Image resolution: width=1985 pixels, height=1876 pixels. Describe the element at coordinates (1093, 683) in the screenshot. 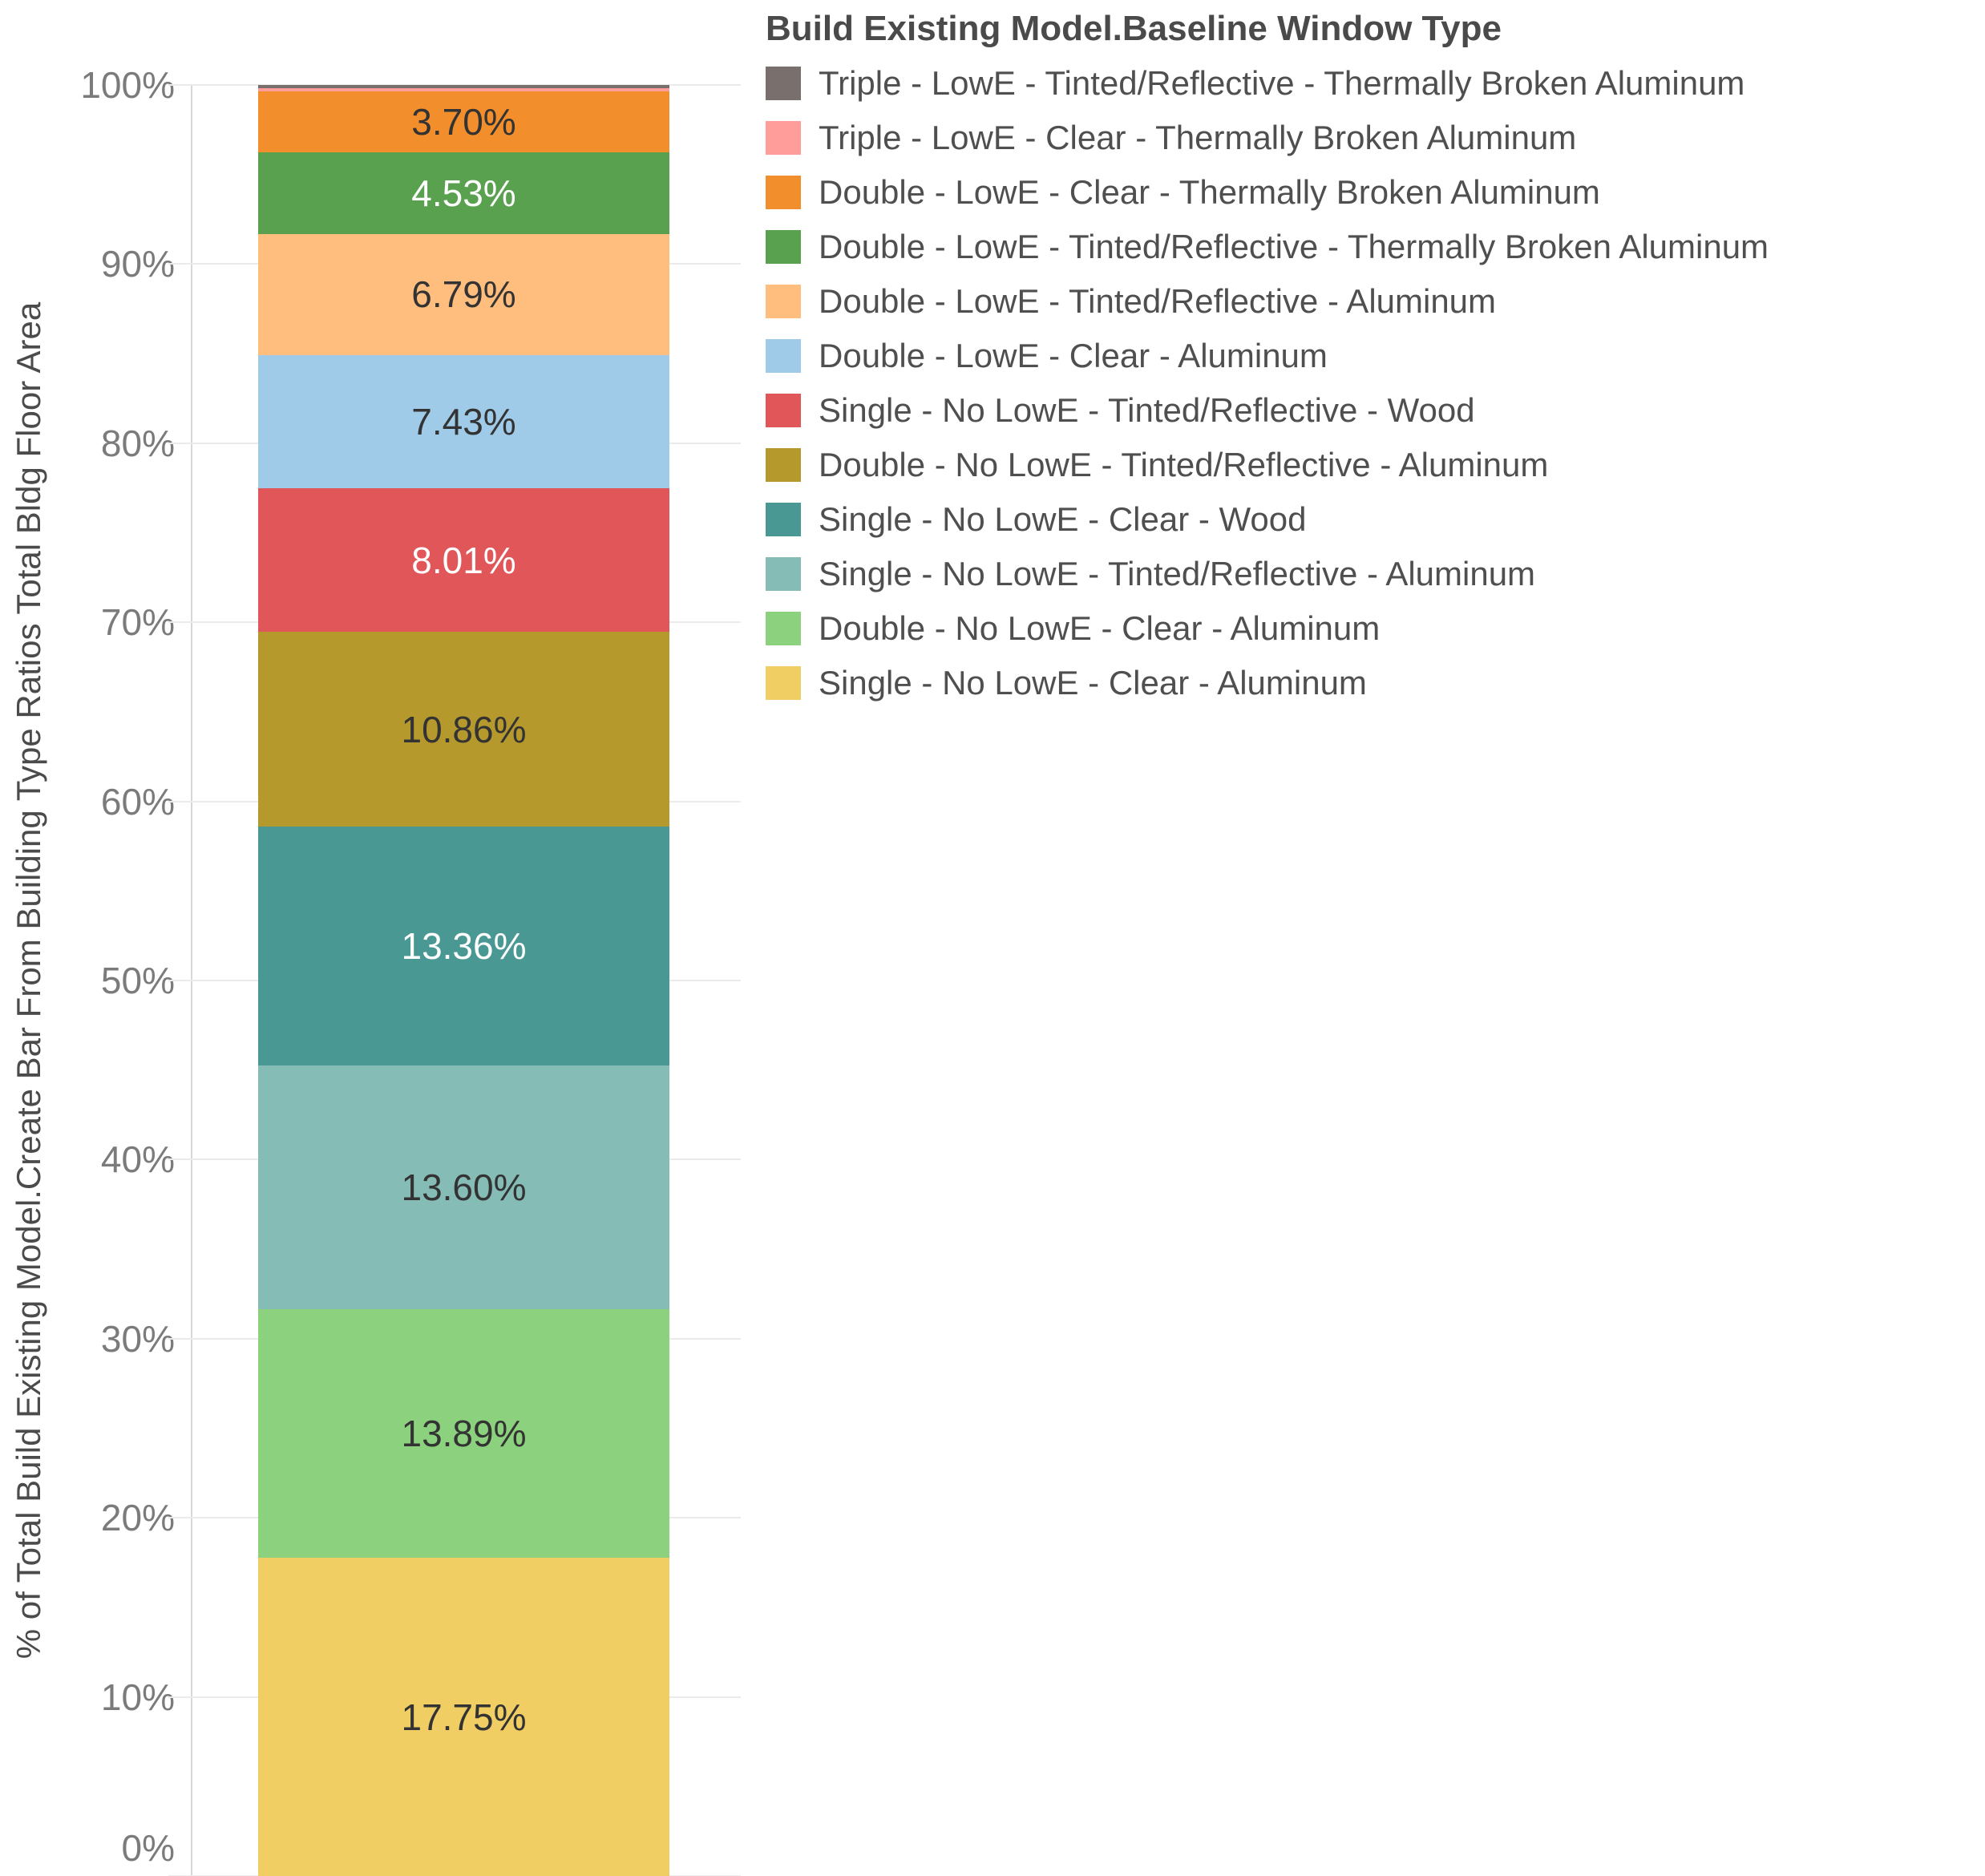

I see `legend-item-label: Single - No LowE - Clear - Aluminum` at that location.